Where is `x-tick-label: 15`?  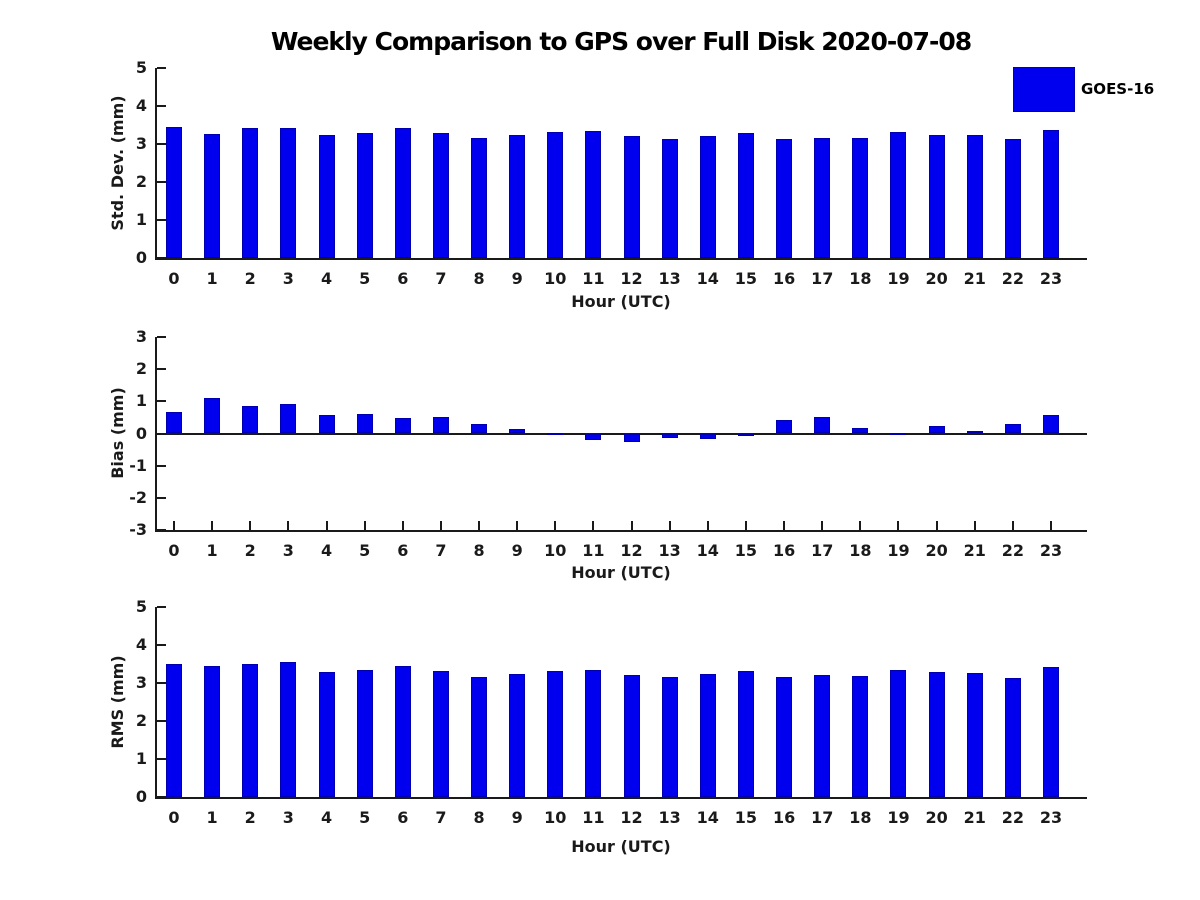 x-tick-label: 15 is located at coordinates (746, 817).